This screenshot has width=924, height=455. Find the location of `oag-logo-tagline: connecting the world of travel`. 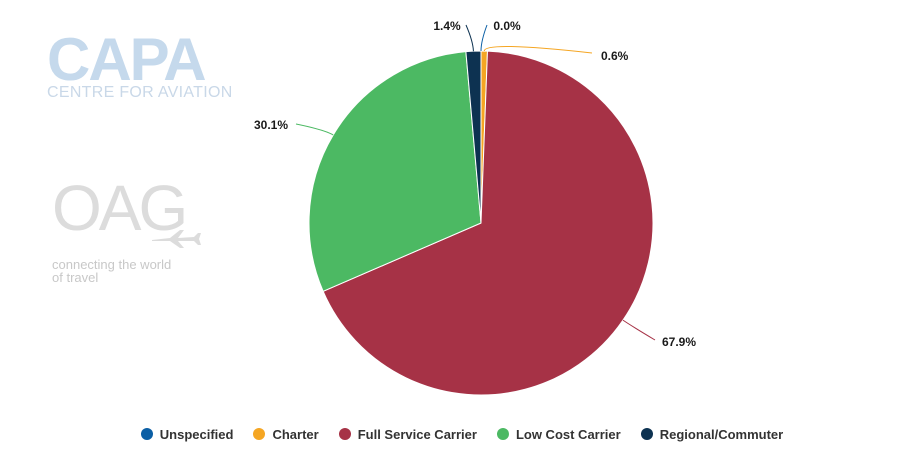

oag-logo-tagline: connecting the world of travel is located at coordinates (112, 271).